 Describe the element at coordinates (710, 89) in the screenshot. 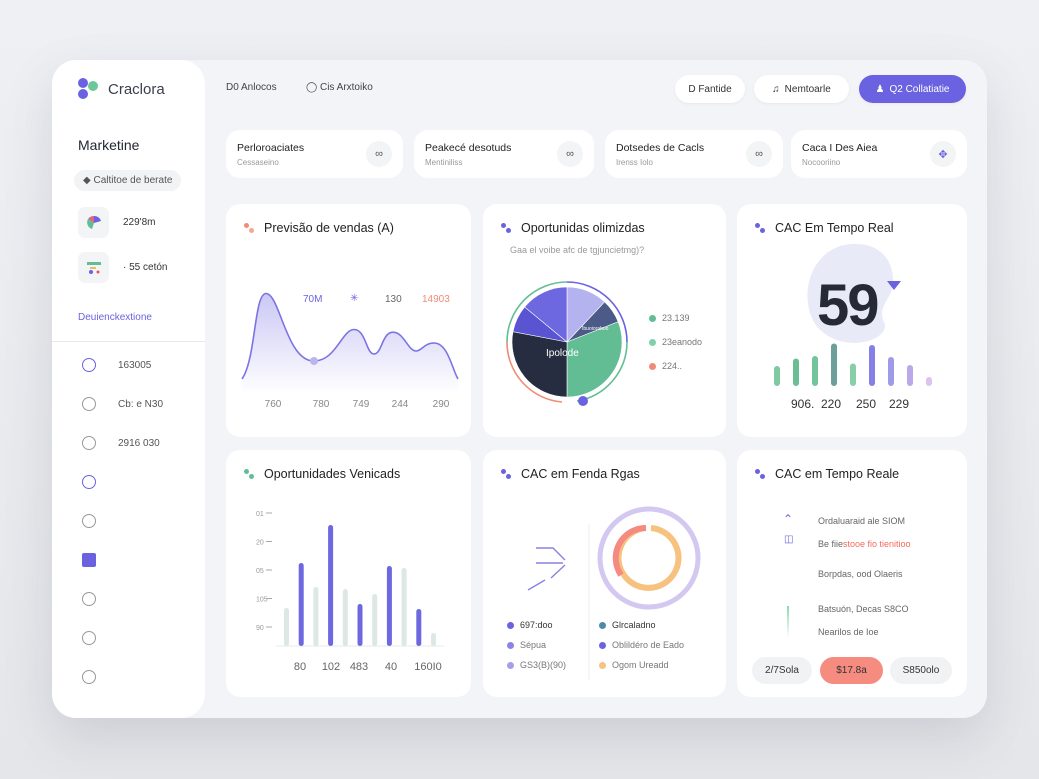

I see `filter-button: D Fantide` at that location.